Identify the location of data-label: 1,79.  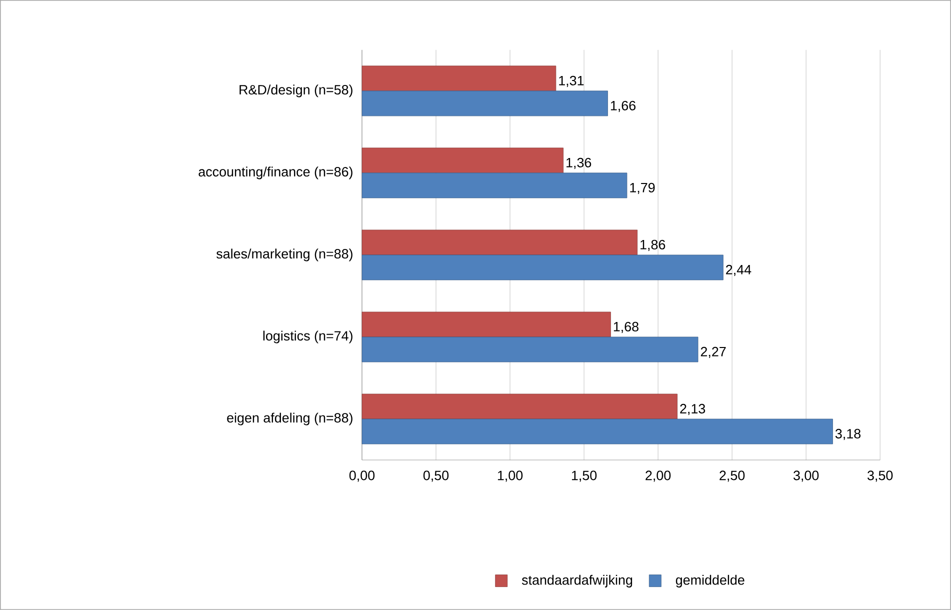
(642, 188).